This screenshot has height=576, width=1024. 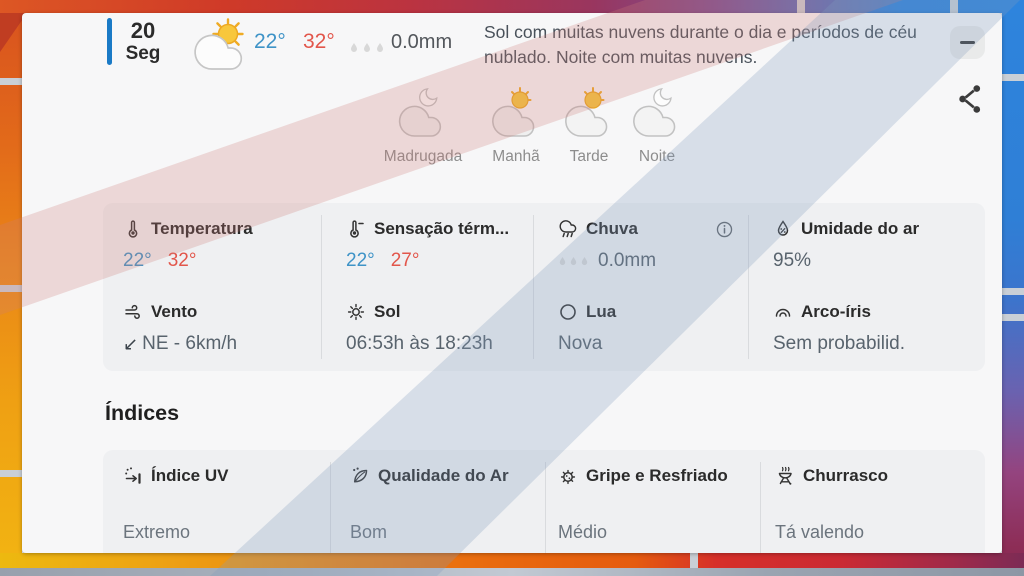 I want to click on header-temp-min: 22°, so click(x=270, y=41).